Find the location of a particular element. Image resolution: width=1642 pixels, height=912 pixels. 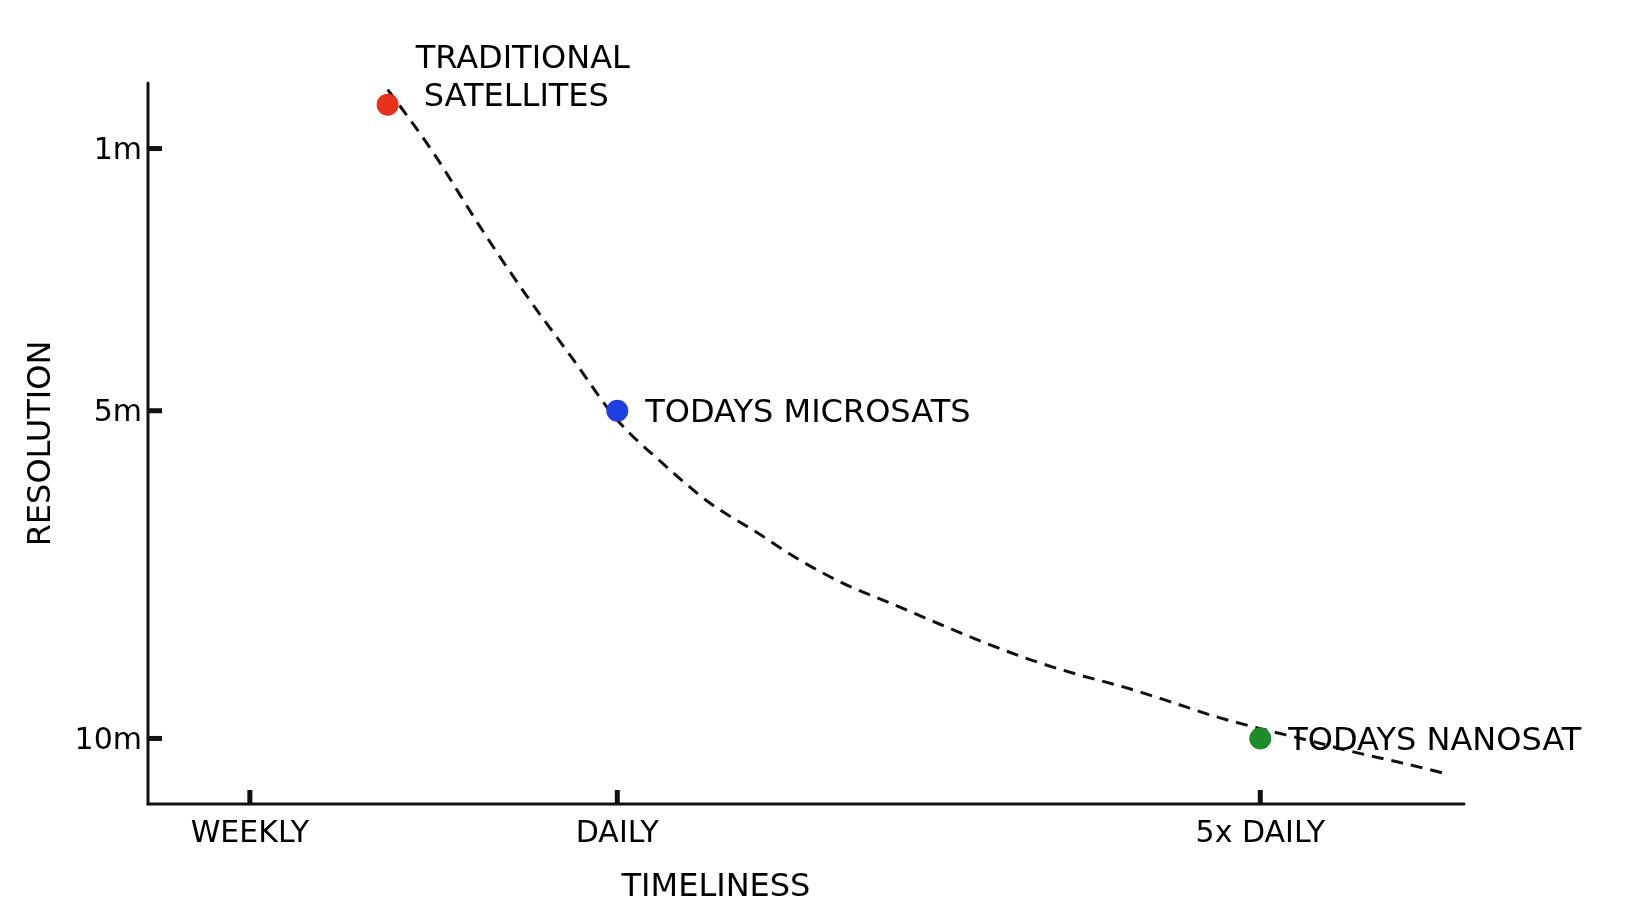

y-tick-label: 10m is located at coordinates (108, 738).